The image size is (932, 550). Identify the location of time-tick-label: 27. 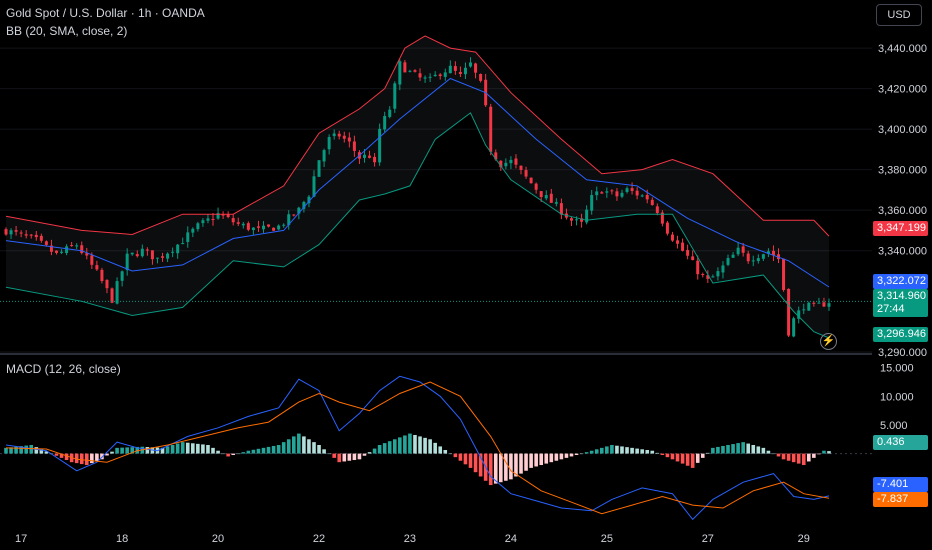
(708, 539).